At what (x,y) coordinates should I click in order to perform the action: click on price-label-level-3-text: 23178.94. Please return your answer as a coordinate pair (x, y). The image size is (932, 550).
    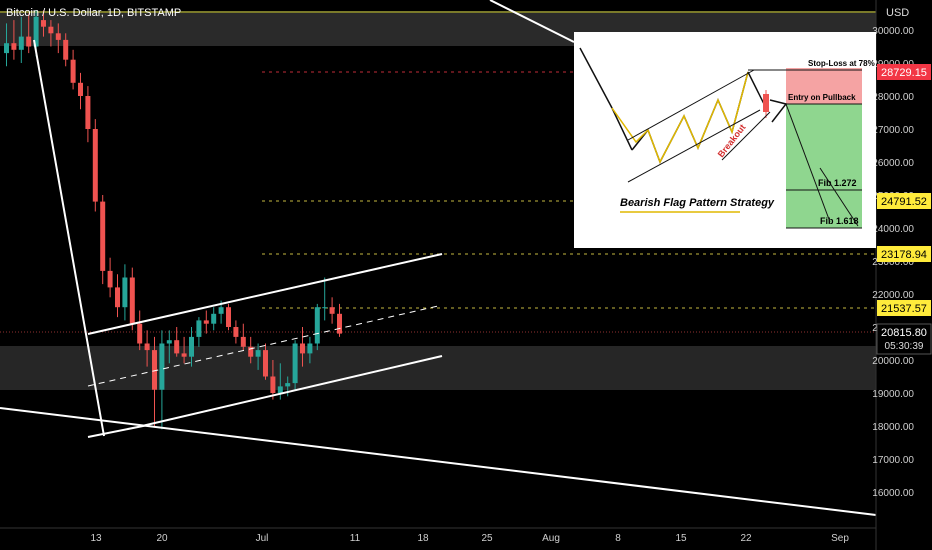
    Looking at the image, I should click on (904, 255).